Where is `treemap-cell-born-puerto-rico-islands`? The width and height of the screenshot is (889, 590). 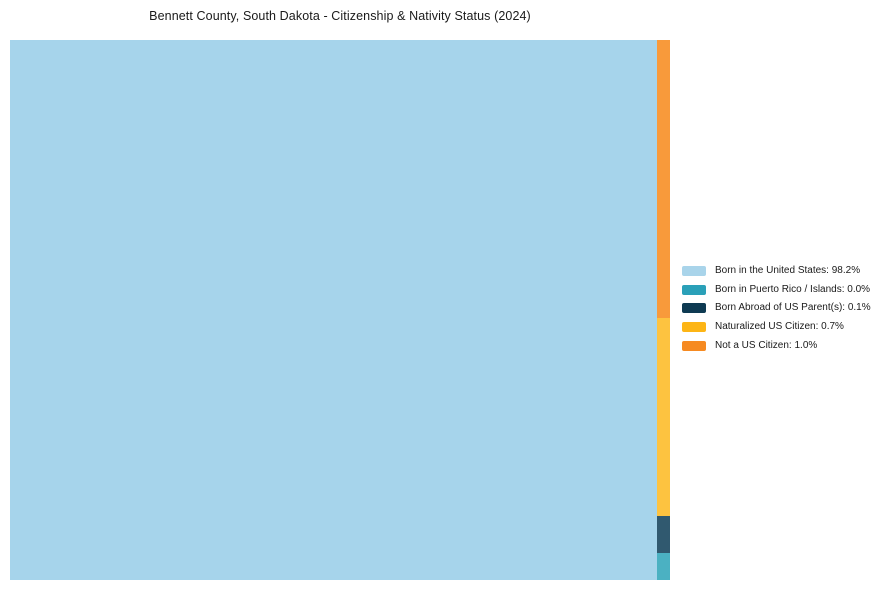 treemap-cell-born-puerto-rico-islands is located at coordinates (663, 566).